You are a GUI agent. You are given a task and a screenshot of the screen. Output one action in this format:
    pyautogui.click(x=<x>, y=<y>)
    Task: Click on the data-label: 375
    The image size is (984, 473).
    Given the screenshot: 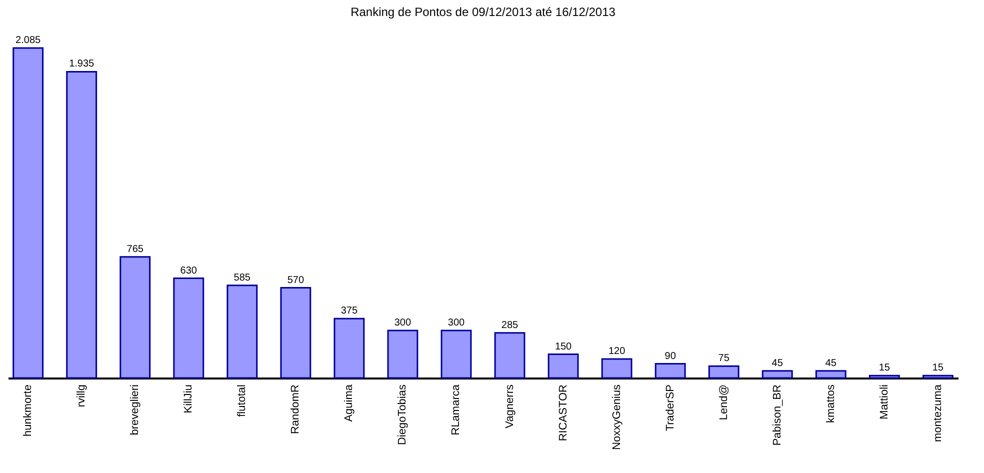 What is the action you would take?
    pyautogui.click(x=349, y=311)
    